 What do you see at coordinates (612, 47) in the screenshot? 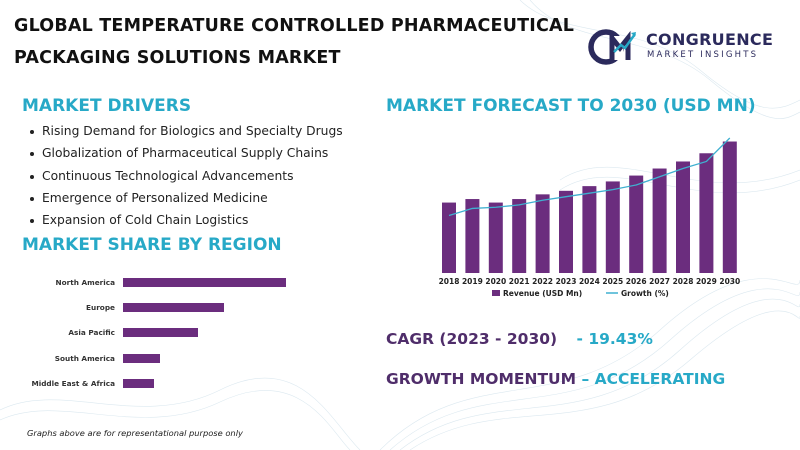
I see `logo-mark-icon` at bounding box center [612, 47].